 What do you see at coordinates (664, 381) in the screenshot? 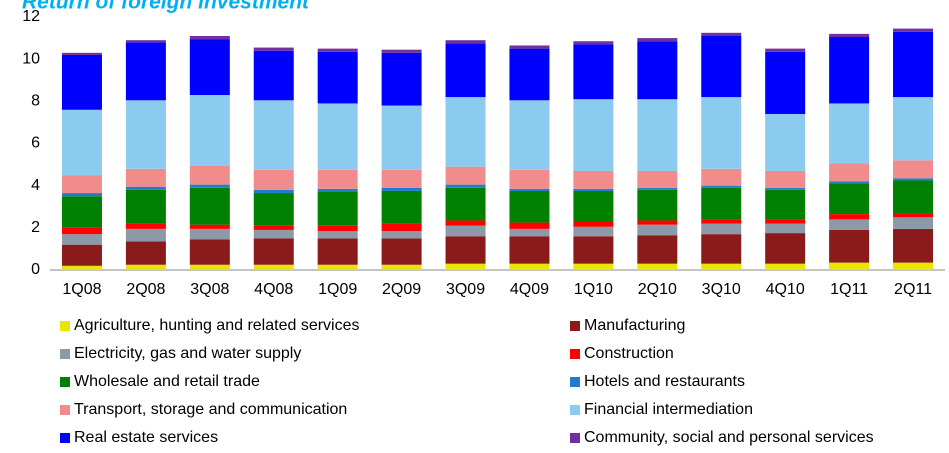
I see `legend-label: Hotels and restaurants` at bounding box center [664, 381].